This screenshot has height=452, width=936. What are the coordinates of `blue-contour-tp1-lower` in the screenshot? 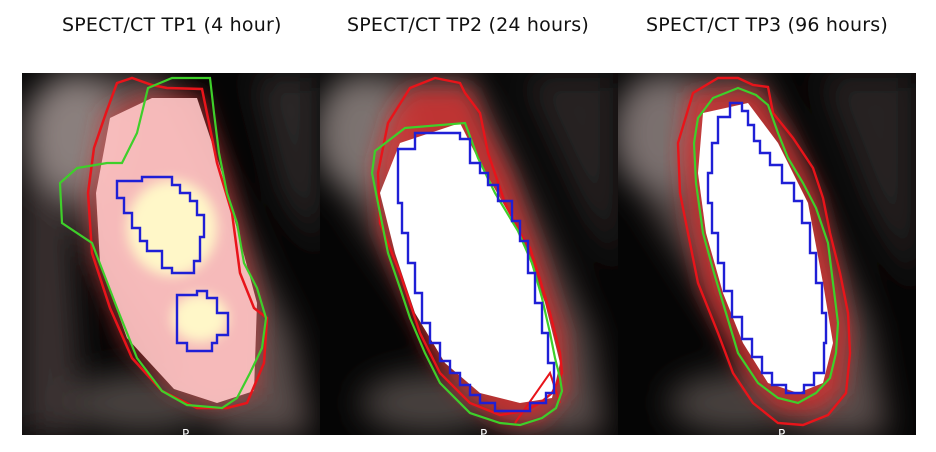 It's located at (202, 321).